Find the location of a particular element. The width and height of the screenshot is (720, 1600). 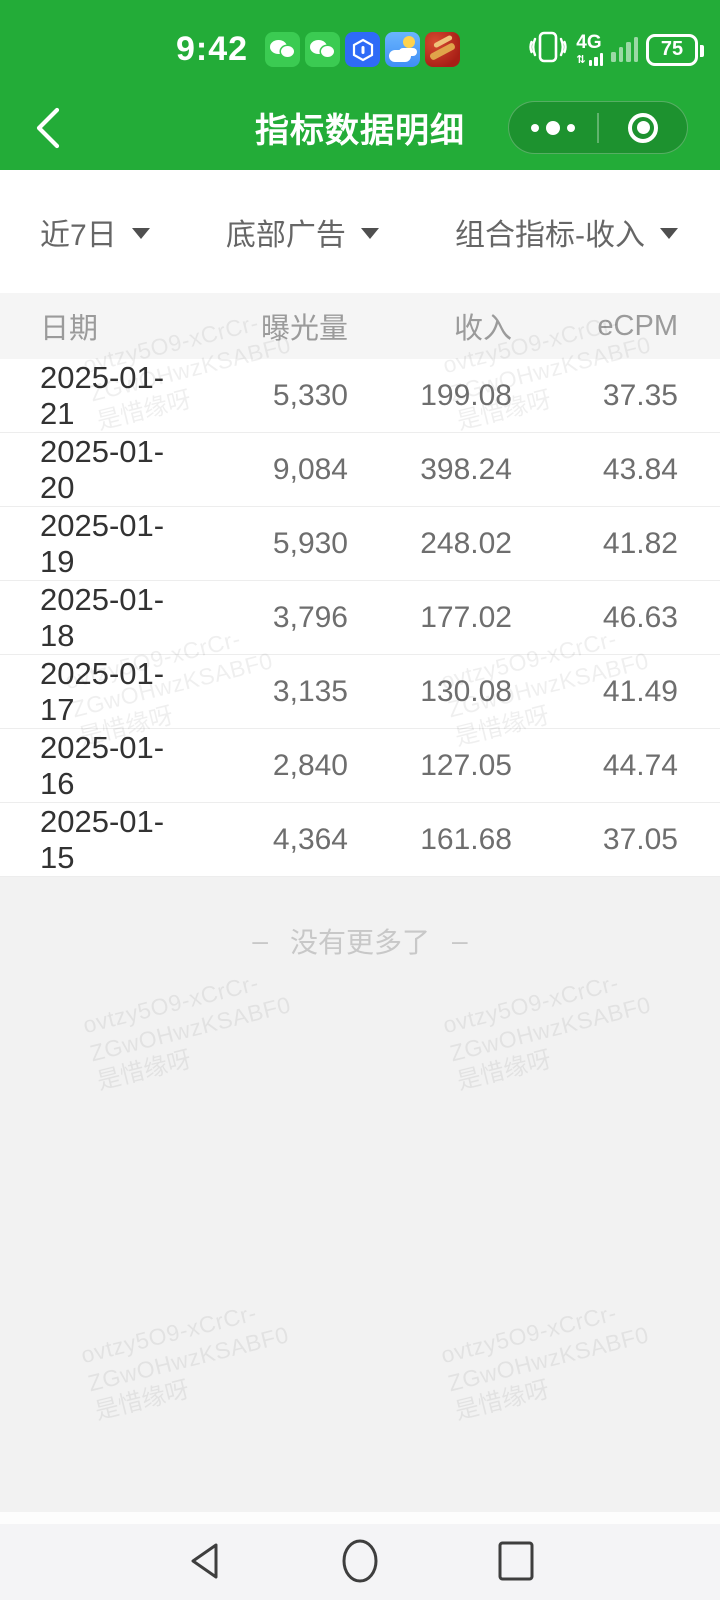

cell-date: 2025-01-20 is located at coordinates (102, 469).